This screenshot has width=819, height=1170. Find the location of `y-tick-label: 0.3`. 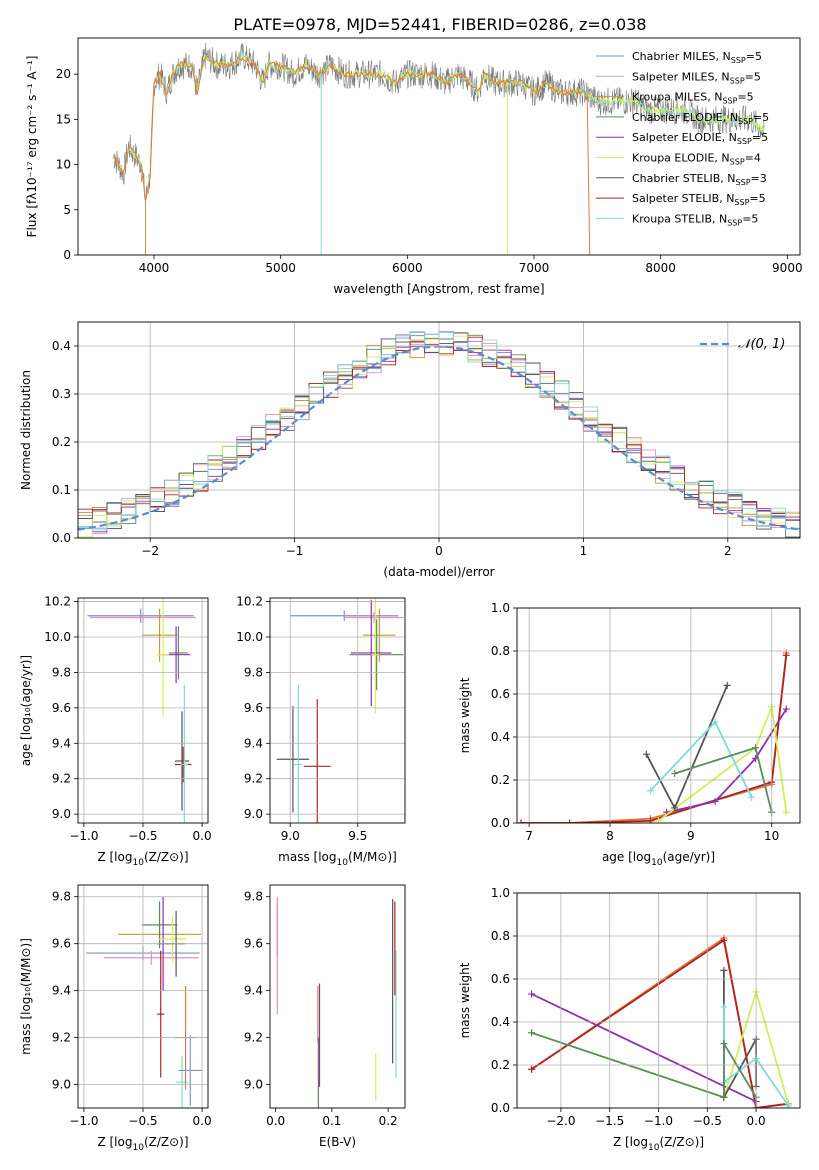

y-tick-label: 0.3 is located at coordinates (61, 394).